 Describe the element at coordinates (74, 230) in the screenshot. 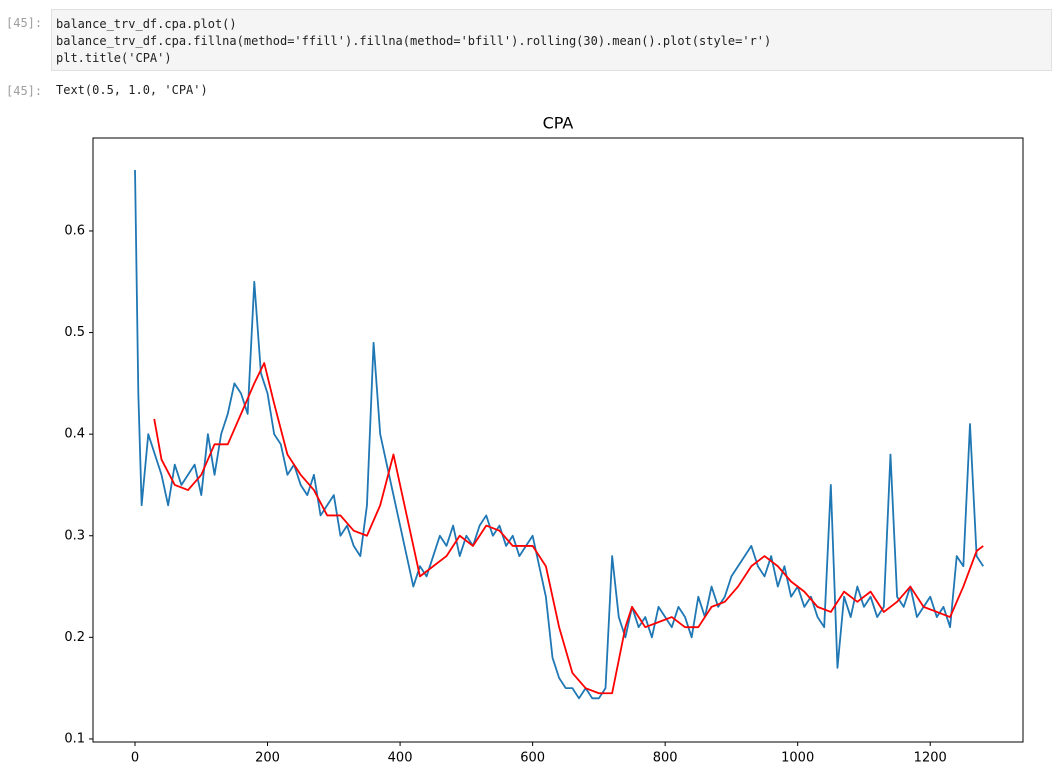

I see `y-tick-label: 0.6` at that location.